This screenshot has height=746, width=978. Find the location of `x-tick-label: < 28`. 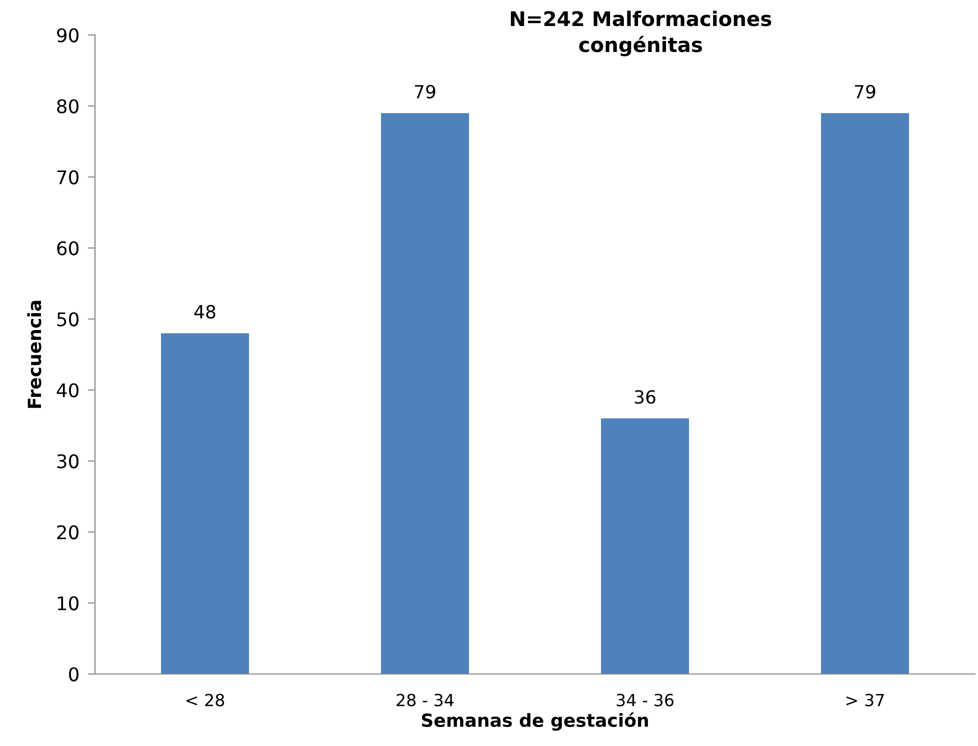

x-tick-label: < 28 is located at coordinates (205, 700).